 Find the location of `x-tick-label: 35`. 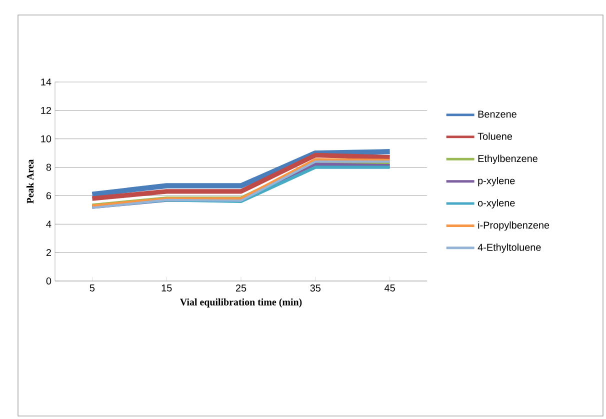

x-tick-label: 35 is located at coordinates (315, 288).